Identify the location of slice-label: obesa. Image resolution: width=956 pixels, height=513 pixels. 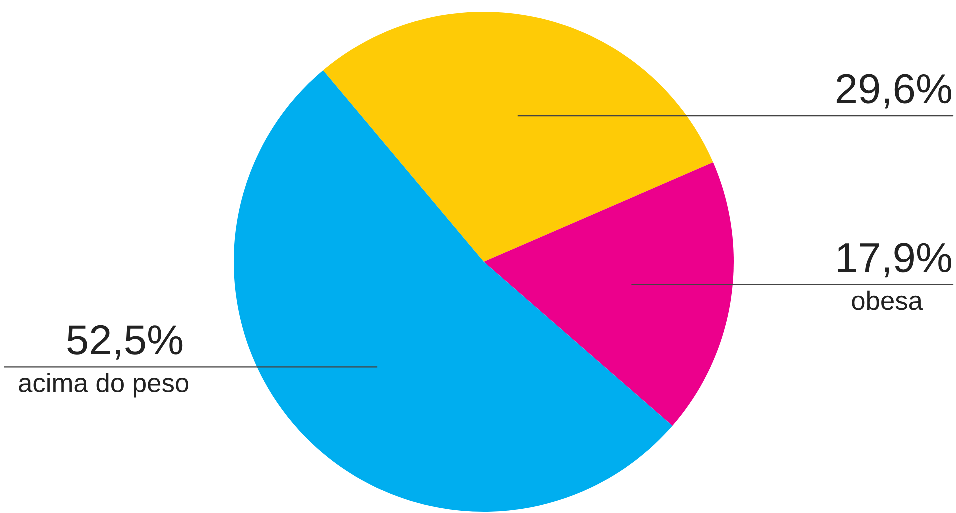
(888, 300).